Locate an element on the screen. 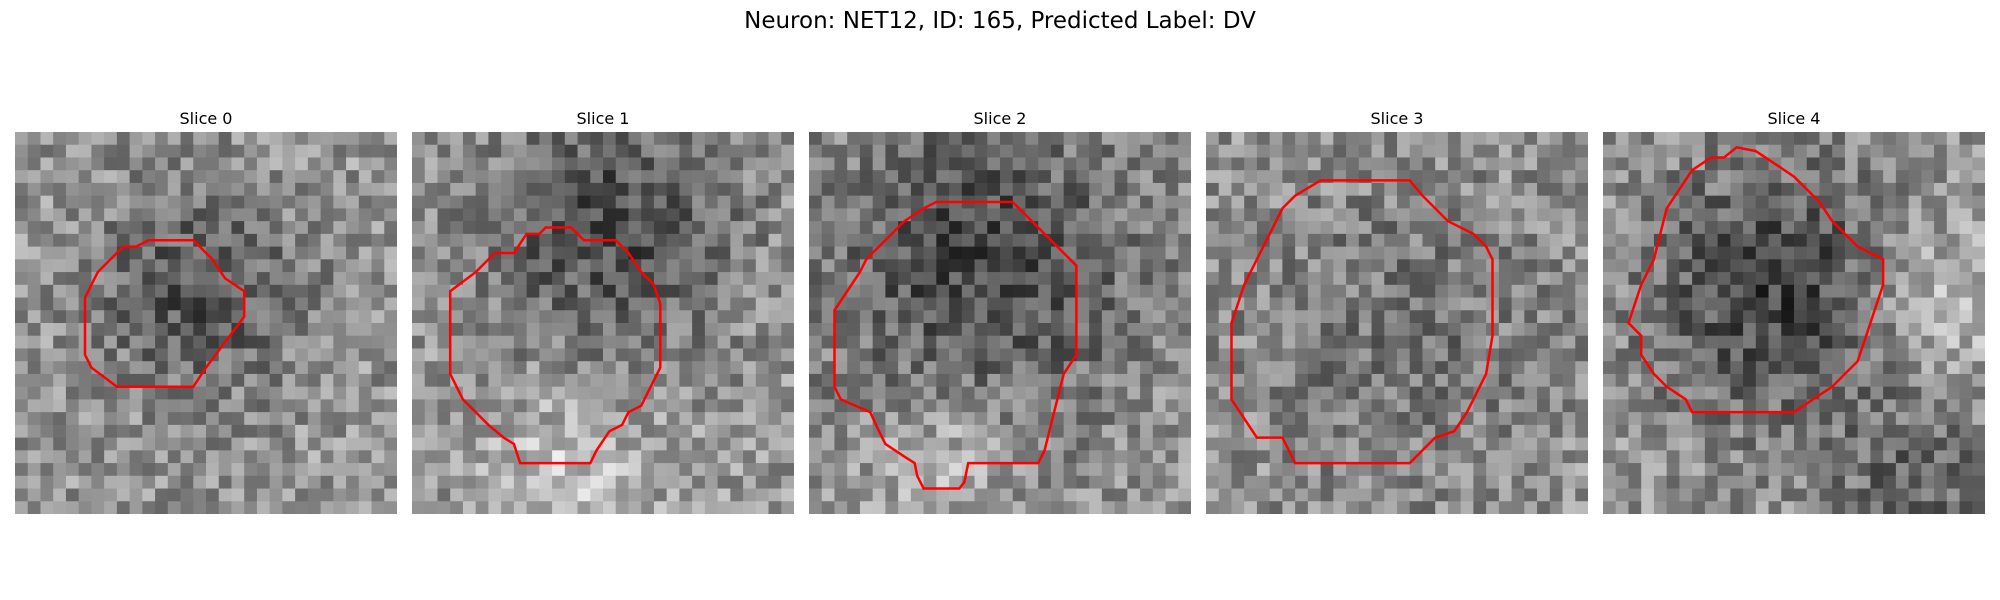 The height and width of the screenshot is (600, 2000). slice-panel-2: Slice 2 is located at coordinates (1000, 311).